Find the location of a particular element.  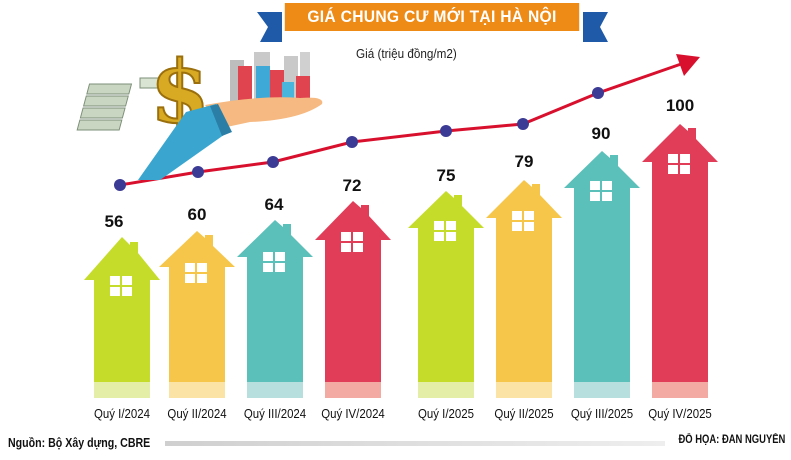

illustration: $ is located at coordinates (199, 110).